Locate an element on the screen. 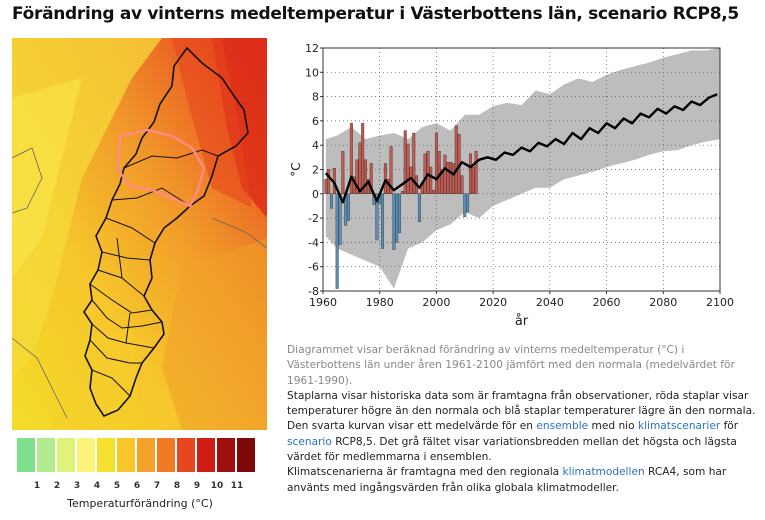 The width and height of the screenshot is (765, 520). x-tick-label: 2100 is located at coordinates (720, 302).